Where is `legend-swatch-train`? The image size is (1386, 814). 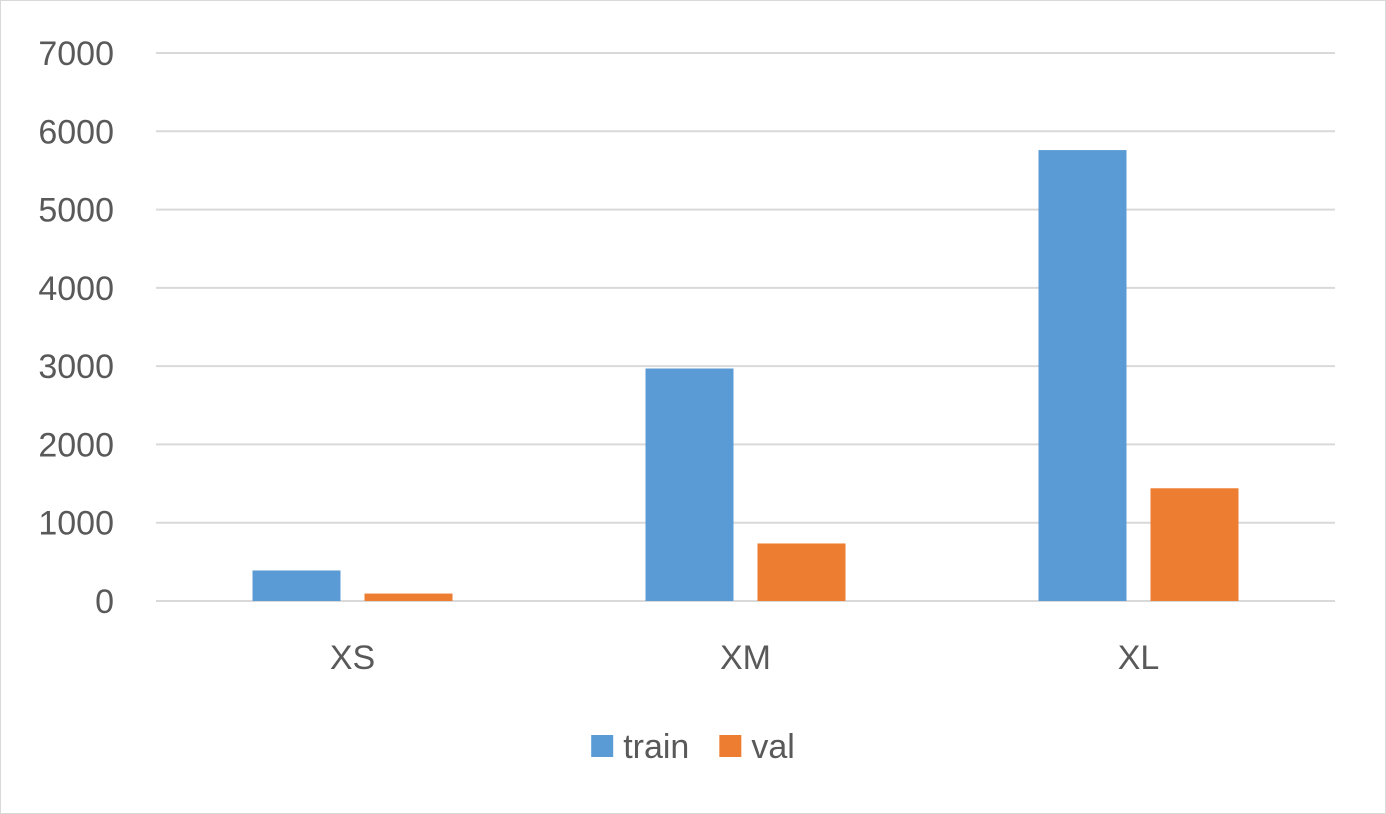
legend-swatch-train is located at coordinates (602, 746).